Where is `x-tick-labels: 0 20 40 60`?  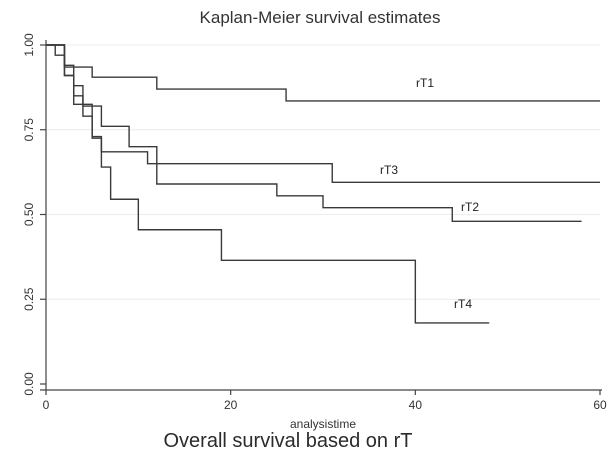 x-tick-labels: 0 20 40 60 is located at coordinates (325, 401).